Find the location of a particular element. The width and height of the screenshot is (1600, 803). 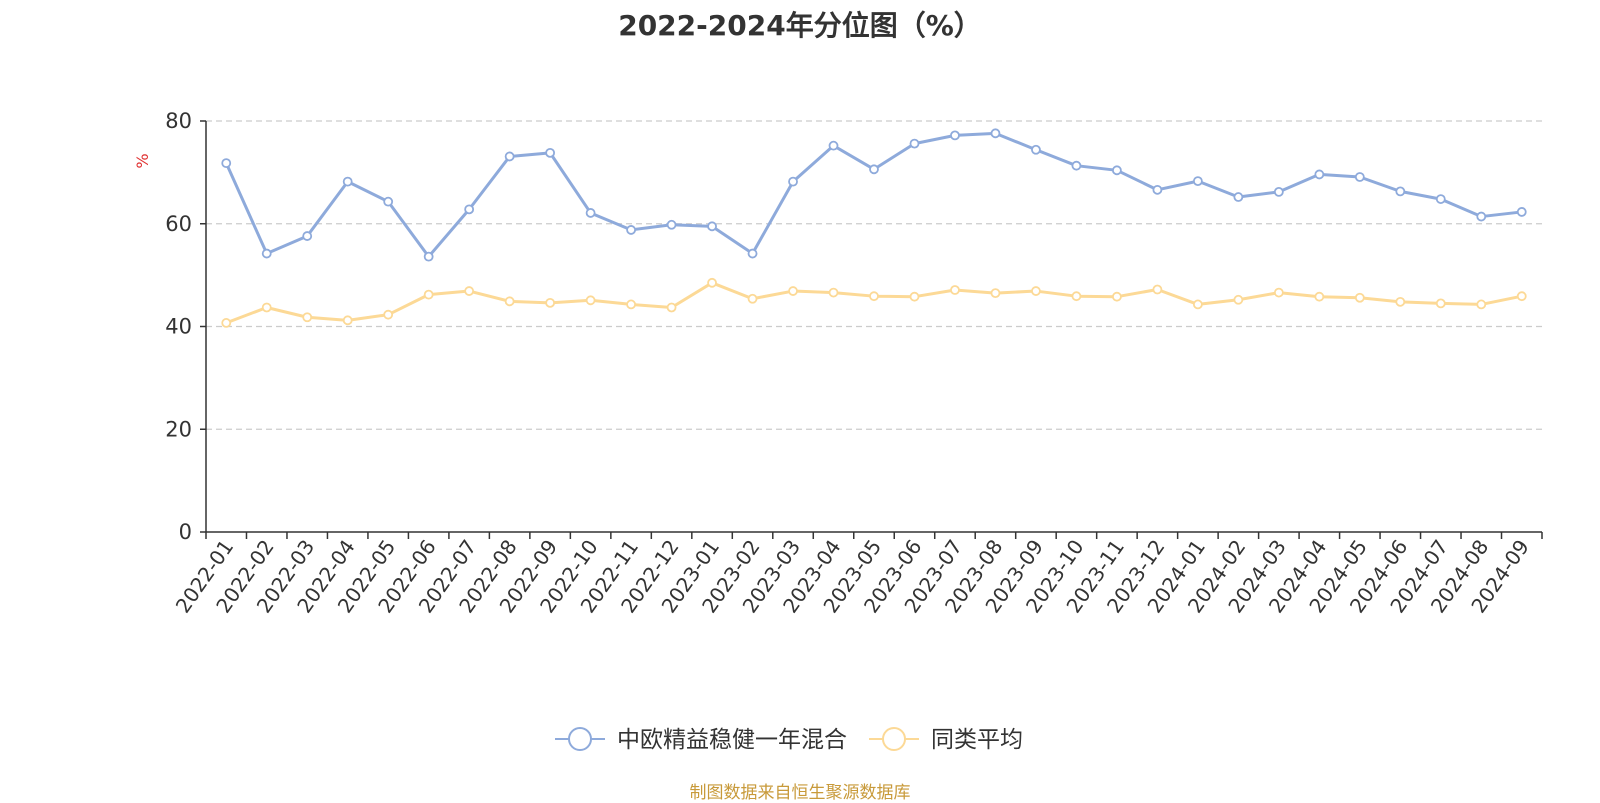

y-tick-label: 0 is located at coordinates (185, 532).